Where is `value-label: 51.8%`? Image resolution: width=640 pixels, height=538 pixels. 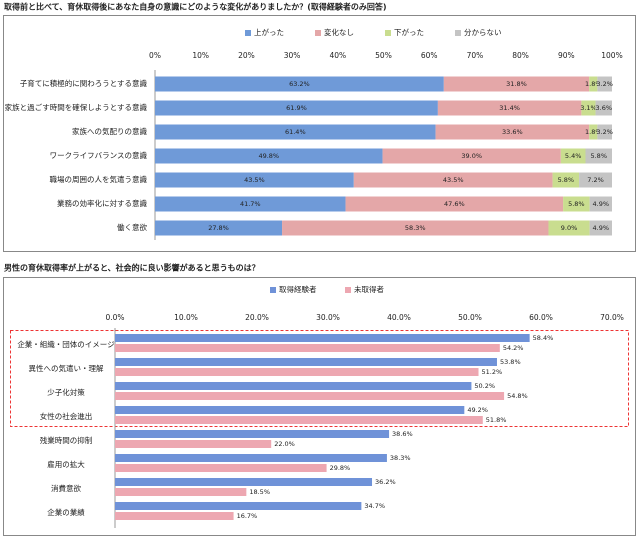 value-label: 51.8% is located at coordinates (496, 420).